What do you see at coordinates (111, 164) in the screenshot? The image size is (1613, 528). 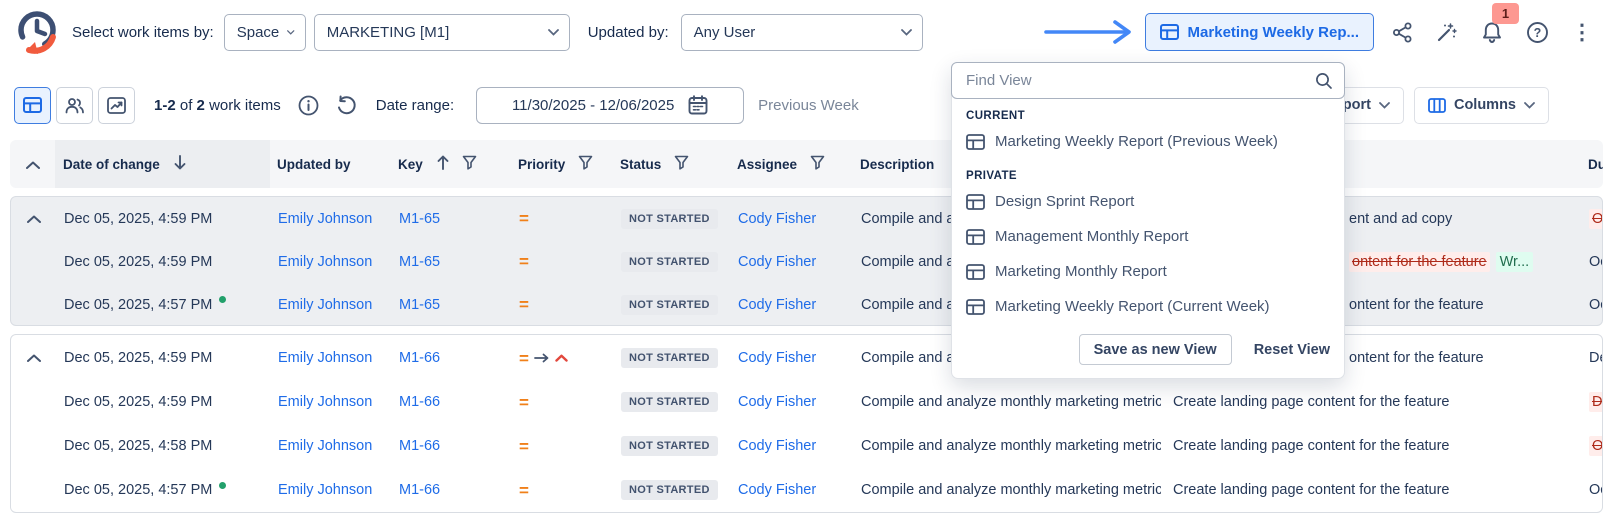 I see `header-date-of-change: Date of change` at bounding box center [111, 164].